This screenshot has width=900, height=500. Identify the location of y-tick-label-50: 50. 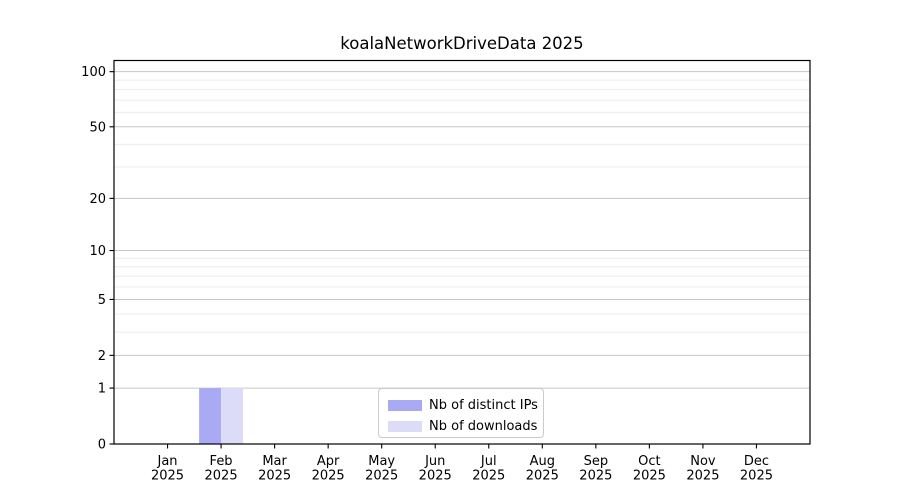
(97, 127).